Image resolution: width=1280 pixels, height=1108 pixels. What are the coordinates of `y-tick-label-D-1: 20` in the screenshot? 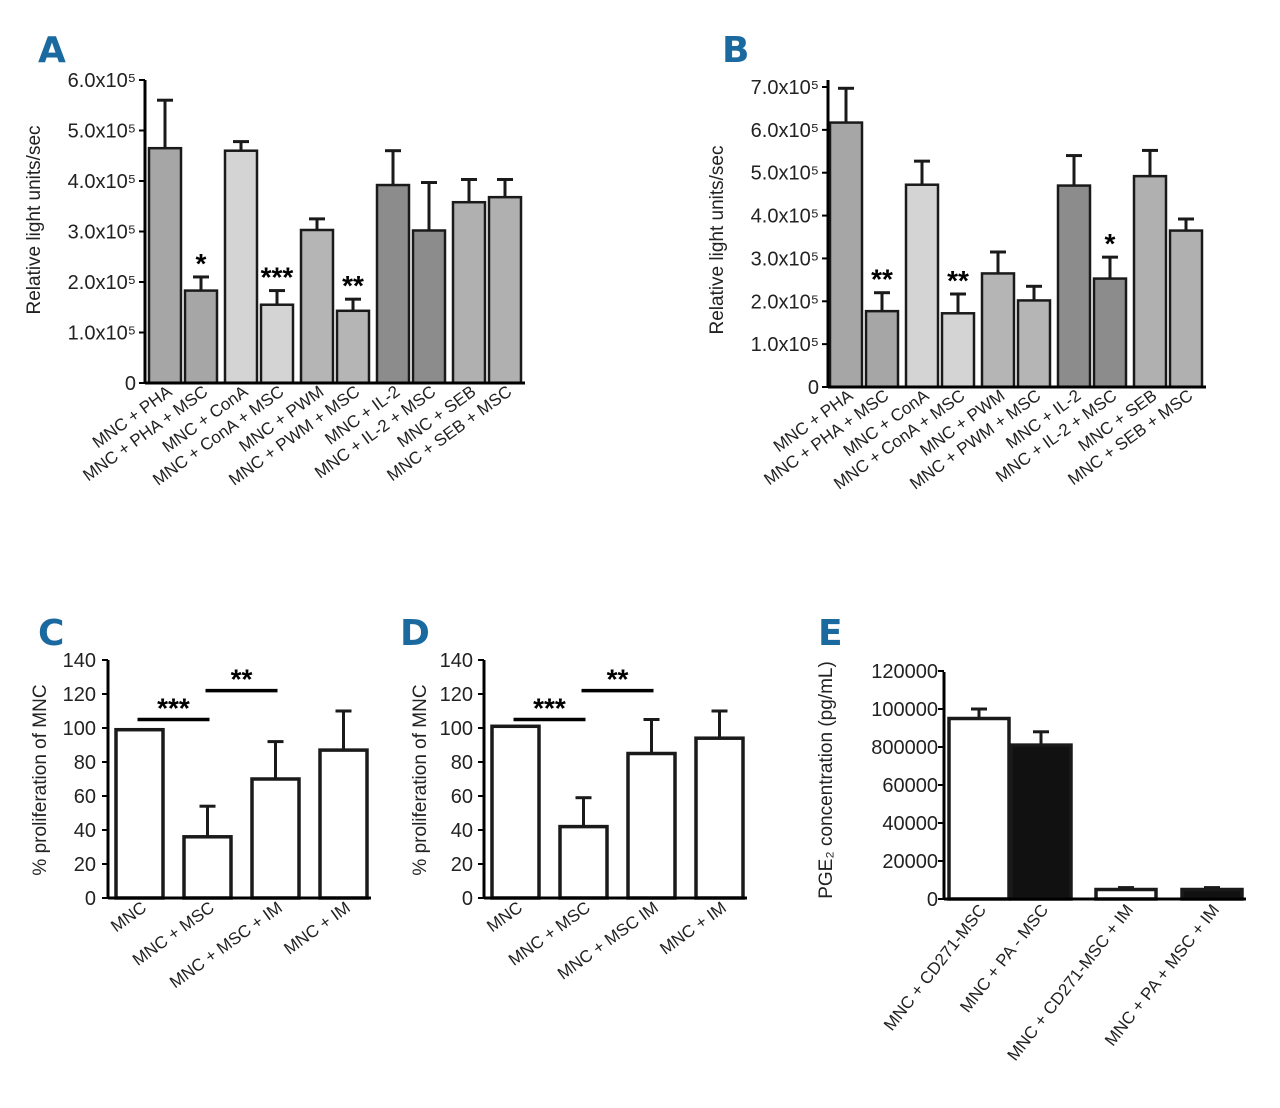 It's located at (462, 865).